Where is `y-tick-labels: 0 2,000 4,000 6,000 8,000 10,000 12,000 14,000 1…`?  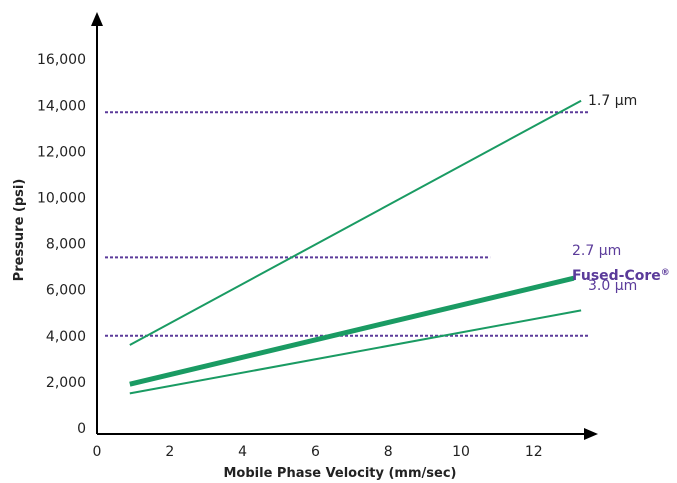
y-tick-labels: 0 2,000 4,000 6,000 8,000 10,000 12,000 14,000 1… is located at coordinates (61, 244).